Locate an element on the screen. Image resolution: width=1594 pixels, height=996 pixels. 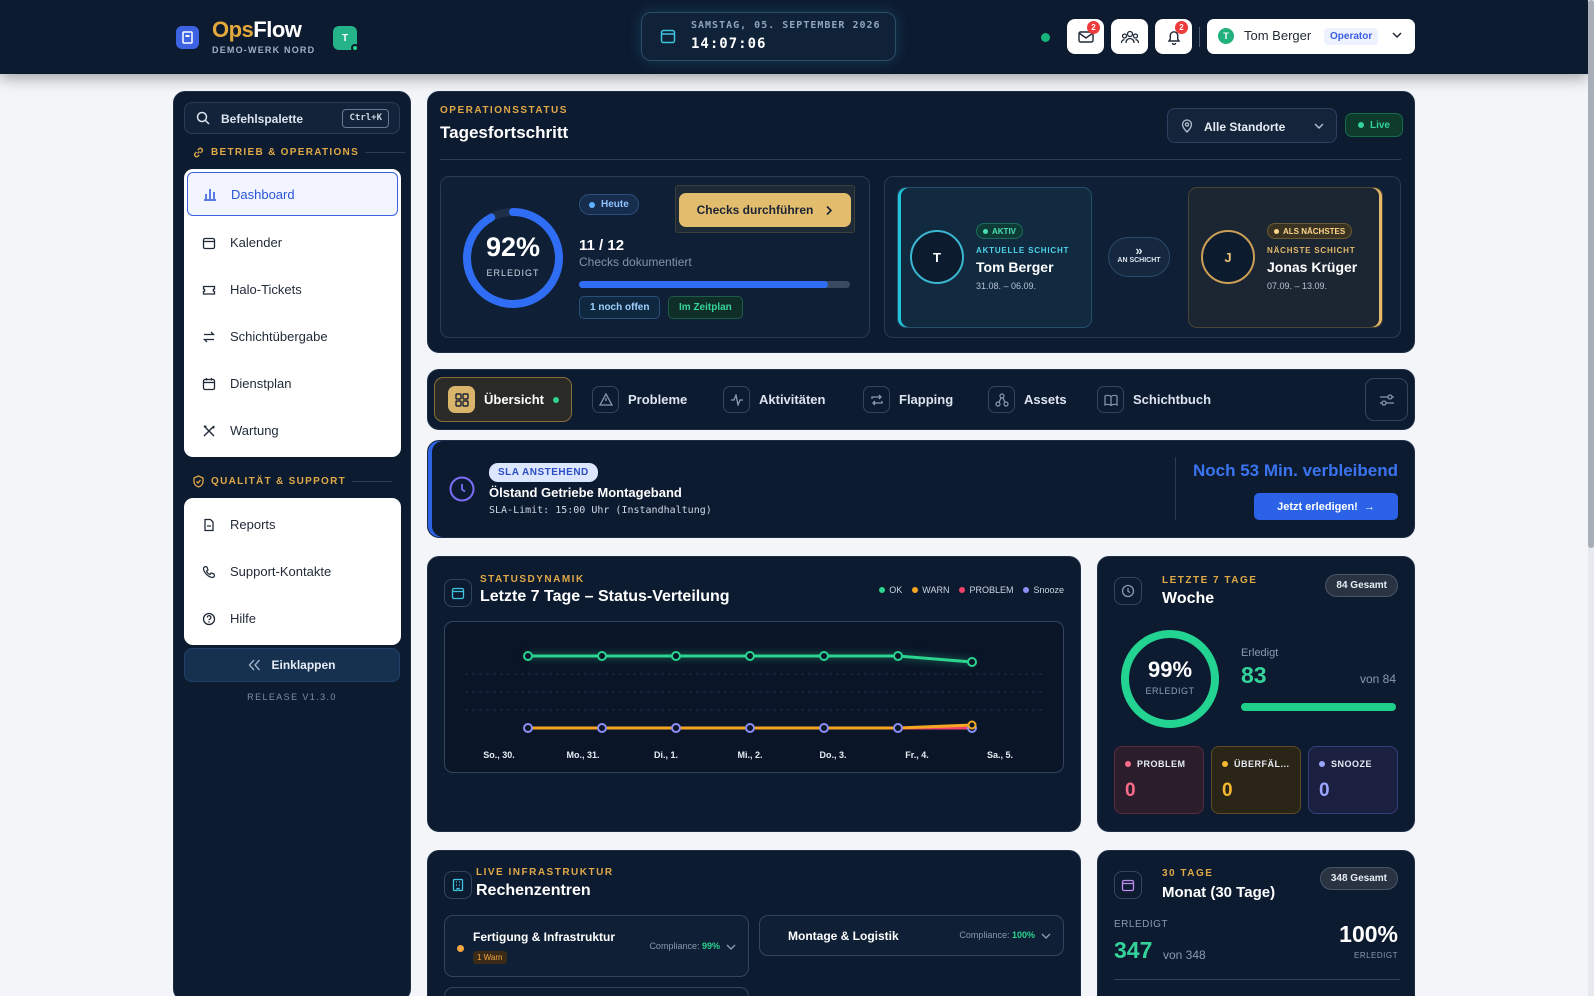
ticket-icon is located at coordinates (209, 290).